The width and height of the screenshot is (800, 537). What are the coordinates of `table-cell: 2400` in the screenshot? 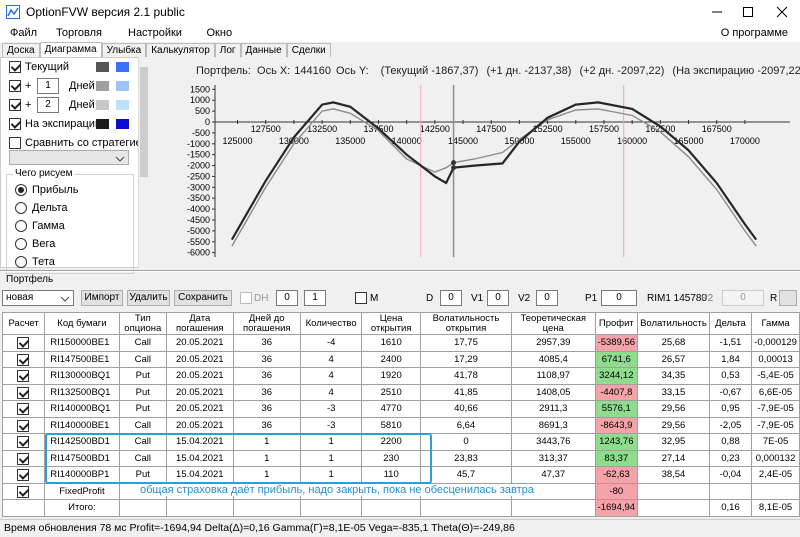 It's located at (391, 359).